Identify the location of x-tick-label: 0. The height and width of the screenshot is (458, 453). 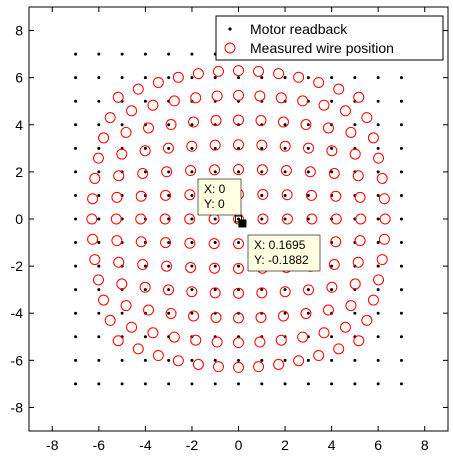
(239, 445).